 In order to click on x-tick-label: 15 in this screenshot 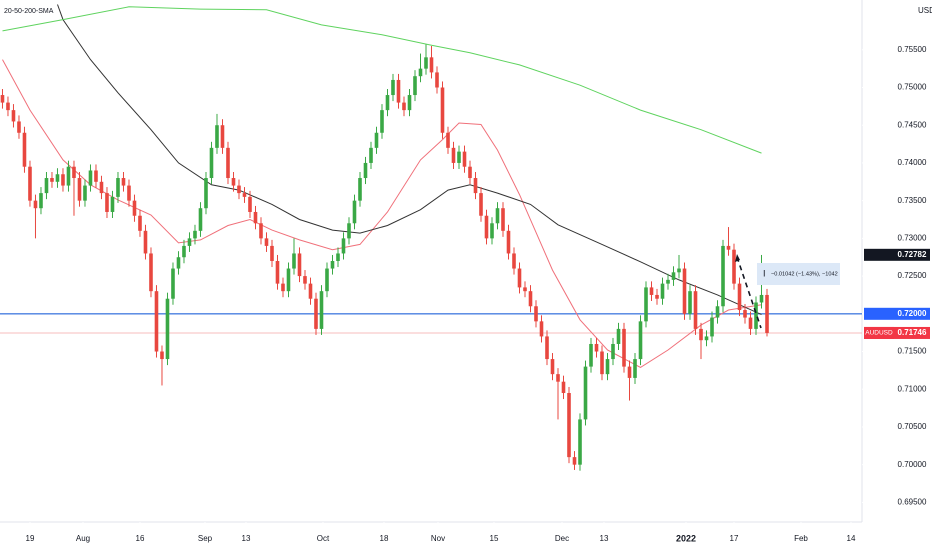, I will do `click(494, 538)`.